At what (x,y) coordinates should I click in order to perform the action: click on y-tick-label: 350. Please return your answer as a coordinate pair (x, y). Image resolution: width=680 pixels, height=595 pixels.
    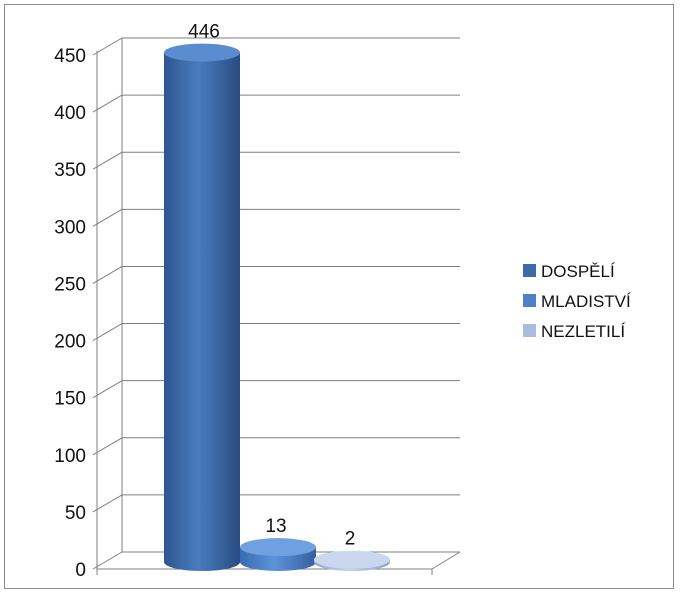
    Looking at the image, I should click on (70, 170).